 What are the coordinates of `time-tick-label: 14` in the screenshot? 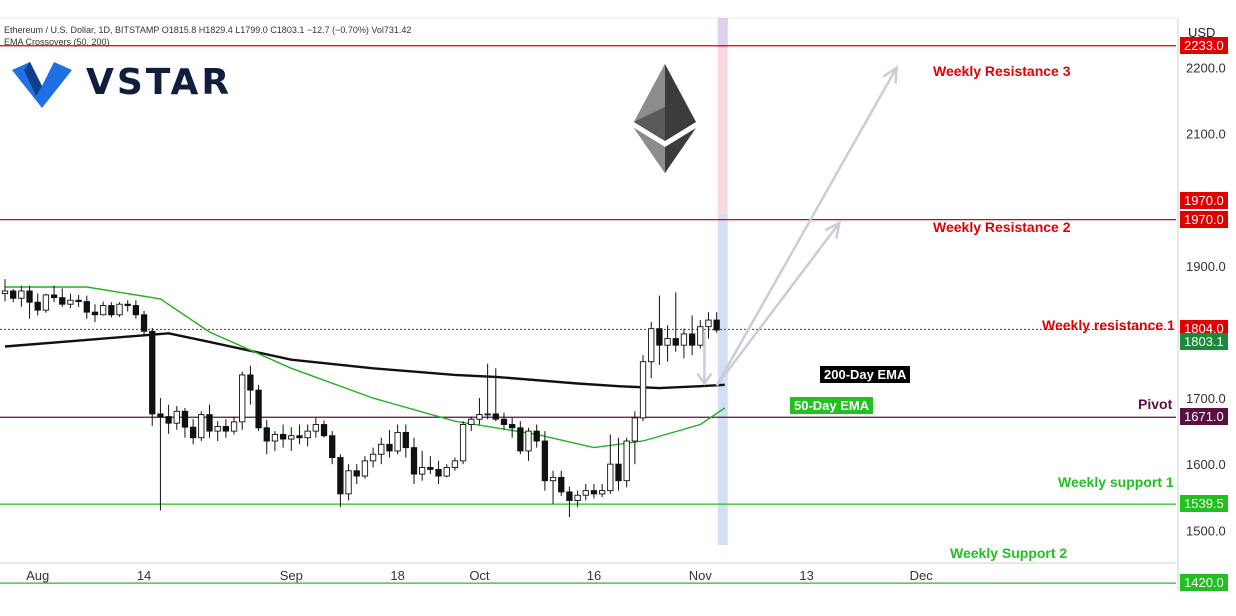 It's located at (144, 575).